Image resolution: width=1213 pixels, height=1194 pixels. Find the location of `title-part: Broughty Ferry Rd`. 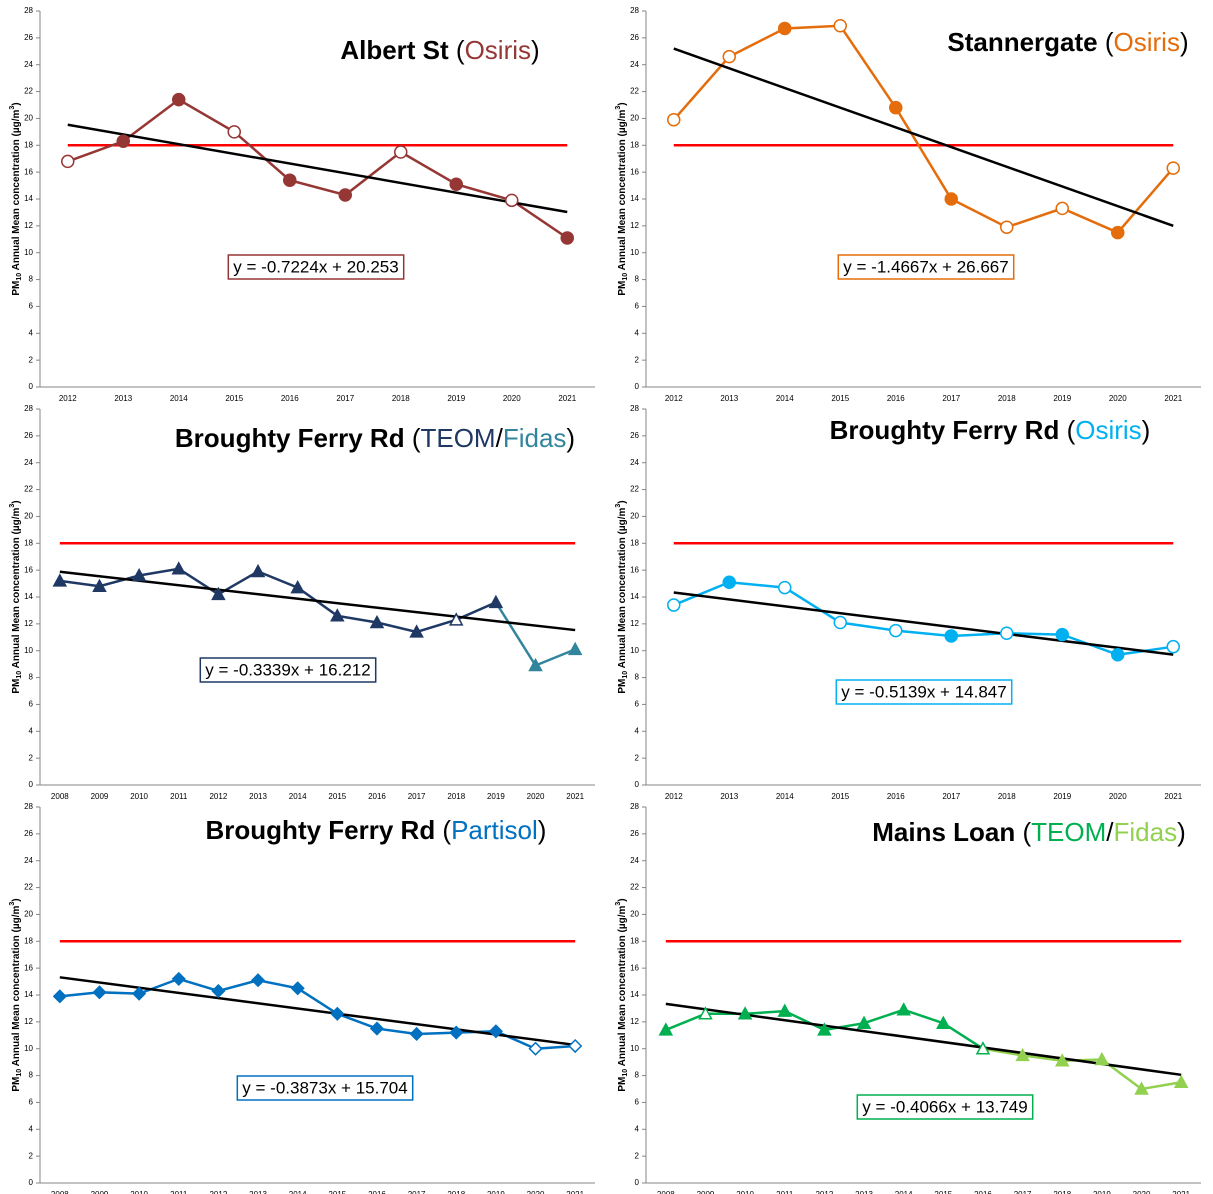

title-part: Broughty Ferry Rd is located at coordinates (290, 438).